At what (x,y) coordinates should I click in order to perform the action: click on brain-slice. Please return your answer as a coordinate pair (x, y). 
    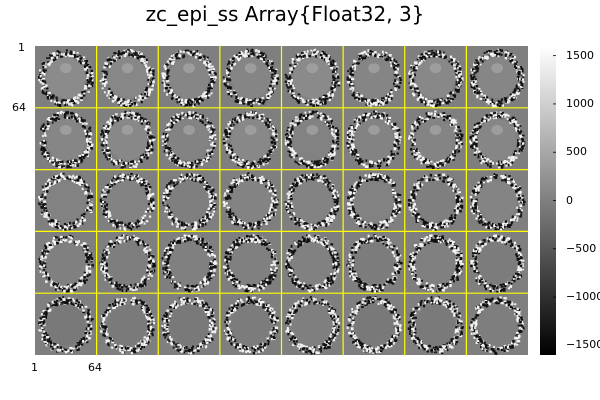
    Looking at the image, I should click on (374, 78).